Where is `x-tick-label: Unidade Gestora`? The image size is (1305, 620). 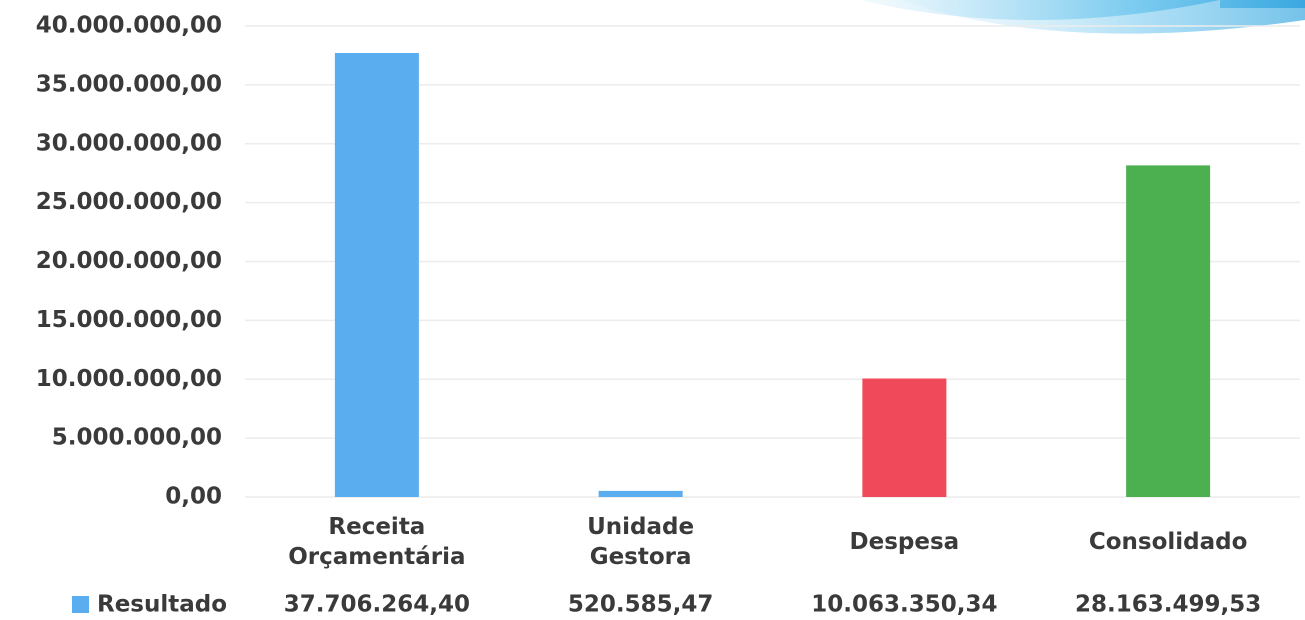 x-tick-label: Unidade Gestora is located at coordinates (641, 543).